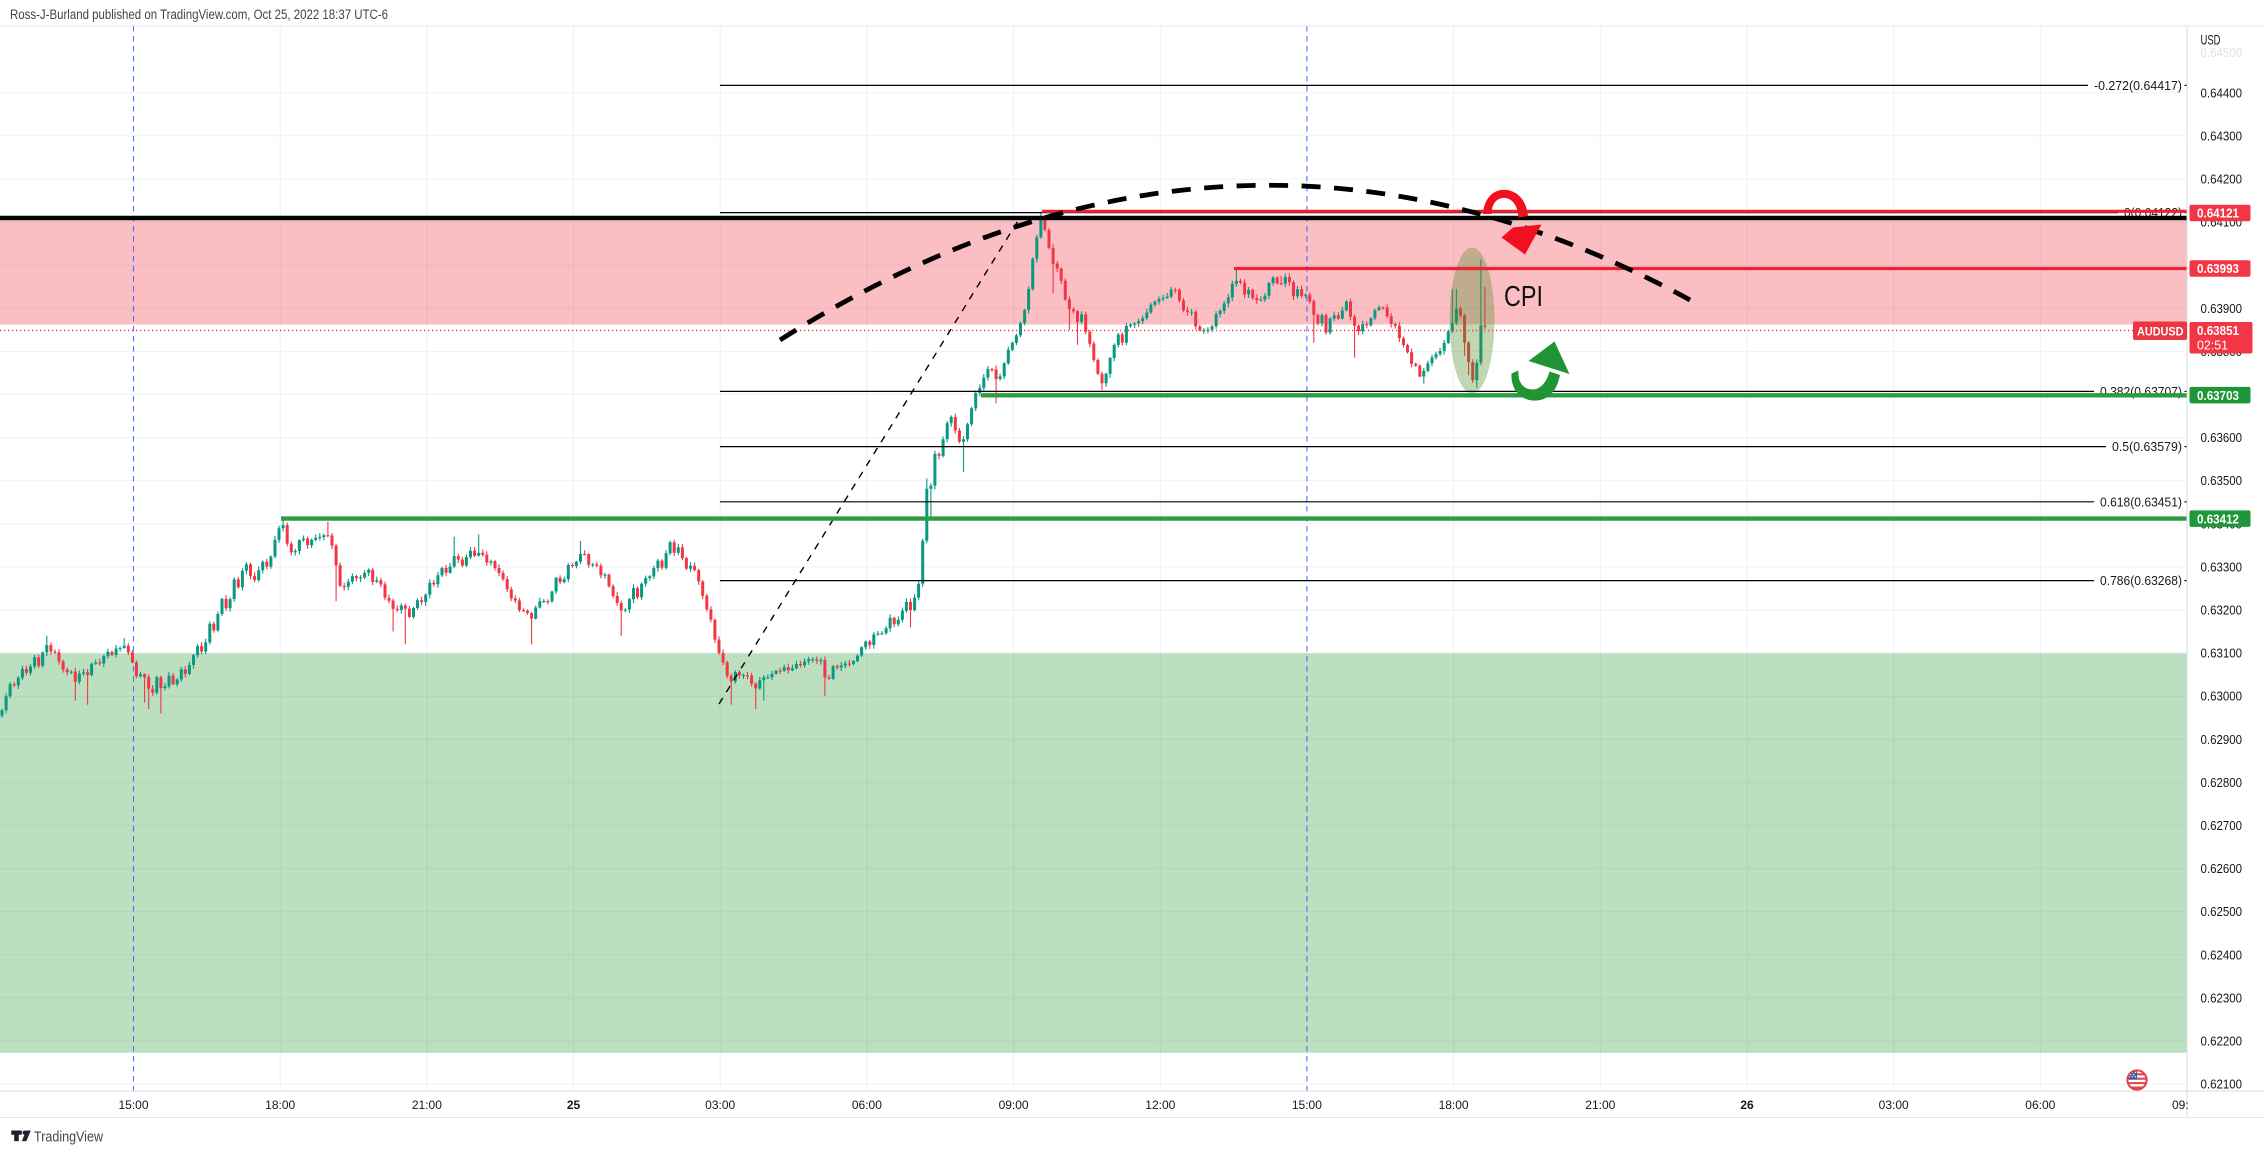  What do you see at coordinates (2222, 740) in the screenshot?
I see `svg-text: 0.62900` at bounding box center [2222, 740].